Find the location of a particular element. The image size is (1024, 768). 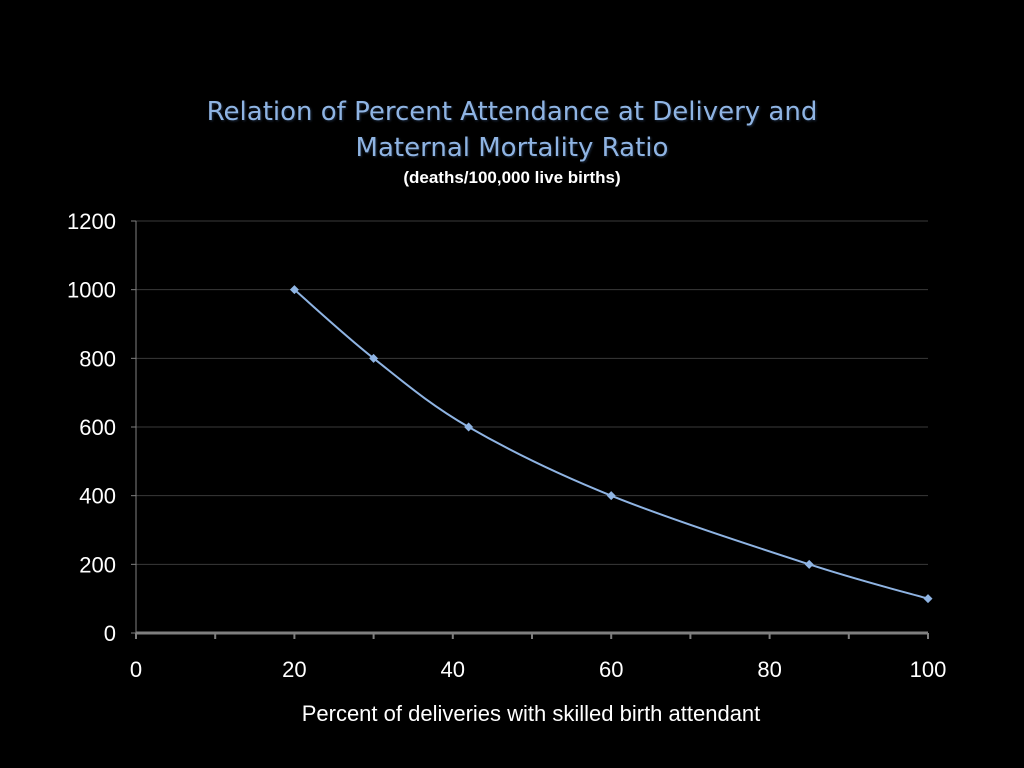

y-tick-label: 800 is located at coordinates (97, 358).